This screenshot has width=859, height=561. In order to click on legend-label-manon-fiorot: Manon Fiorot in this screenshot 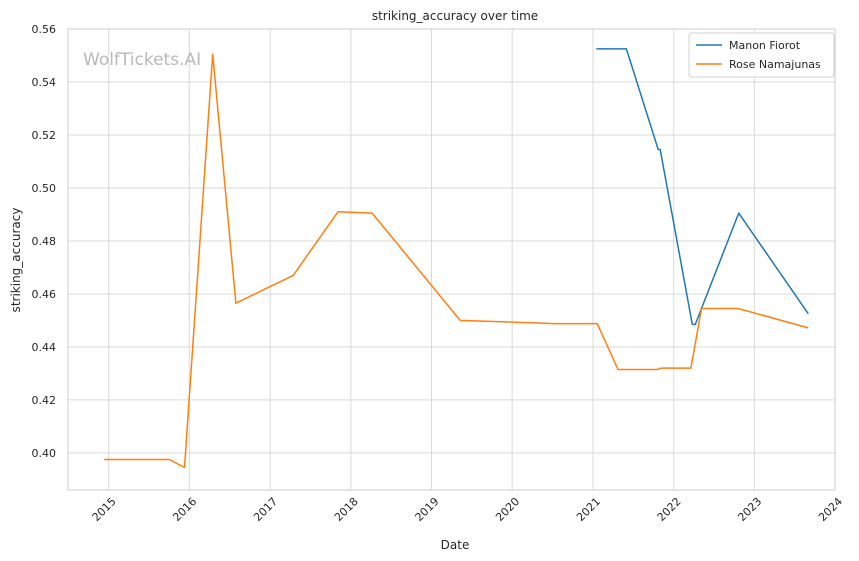, I will do `click(765, 45)`.